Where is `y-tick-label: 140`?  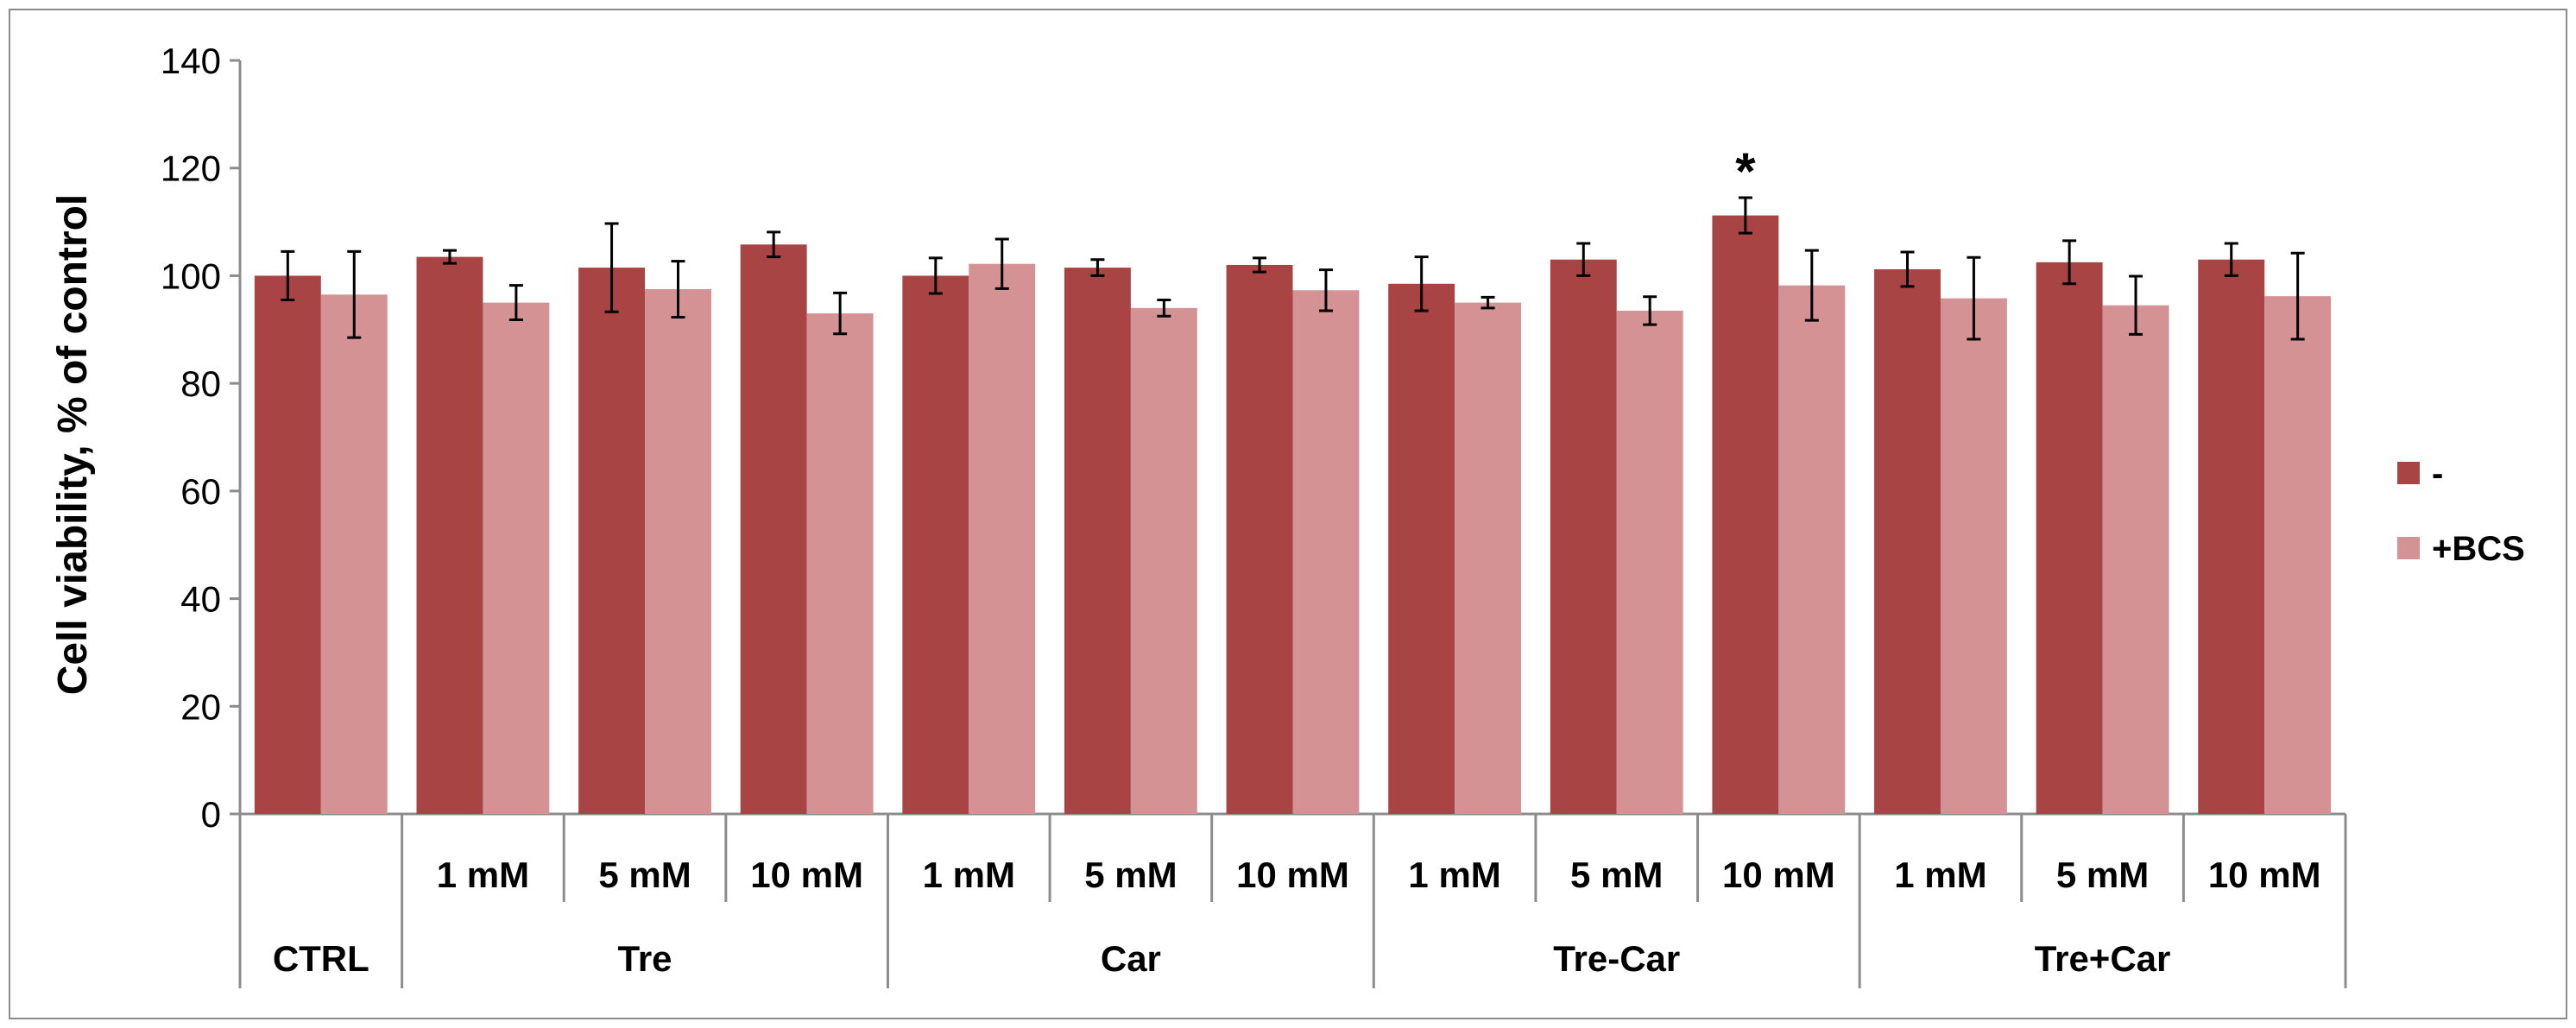
y-tick-label: 140 is located at coordinates (191, 61).